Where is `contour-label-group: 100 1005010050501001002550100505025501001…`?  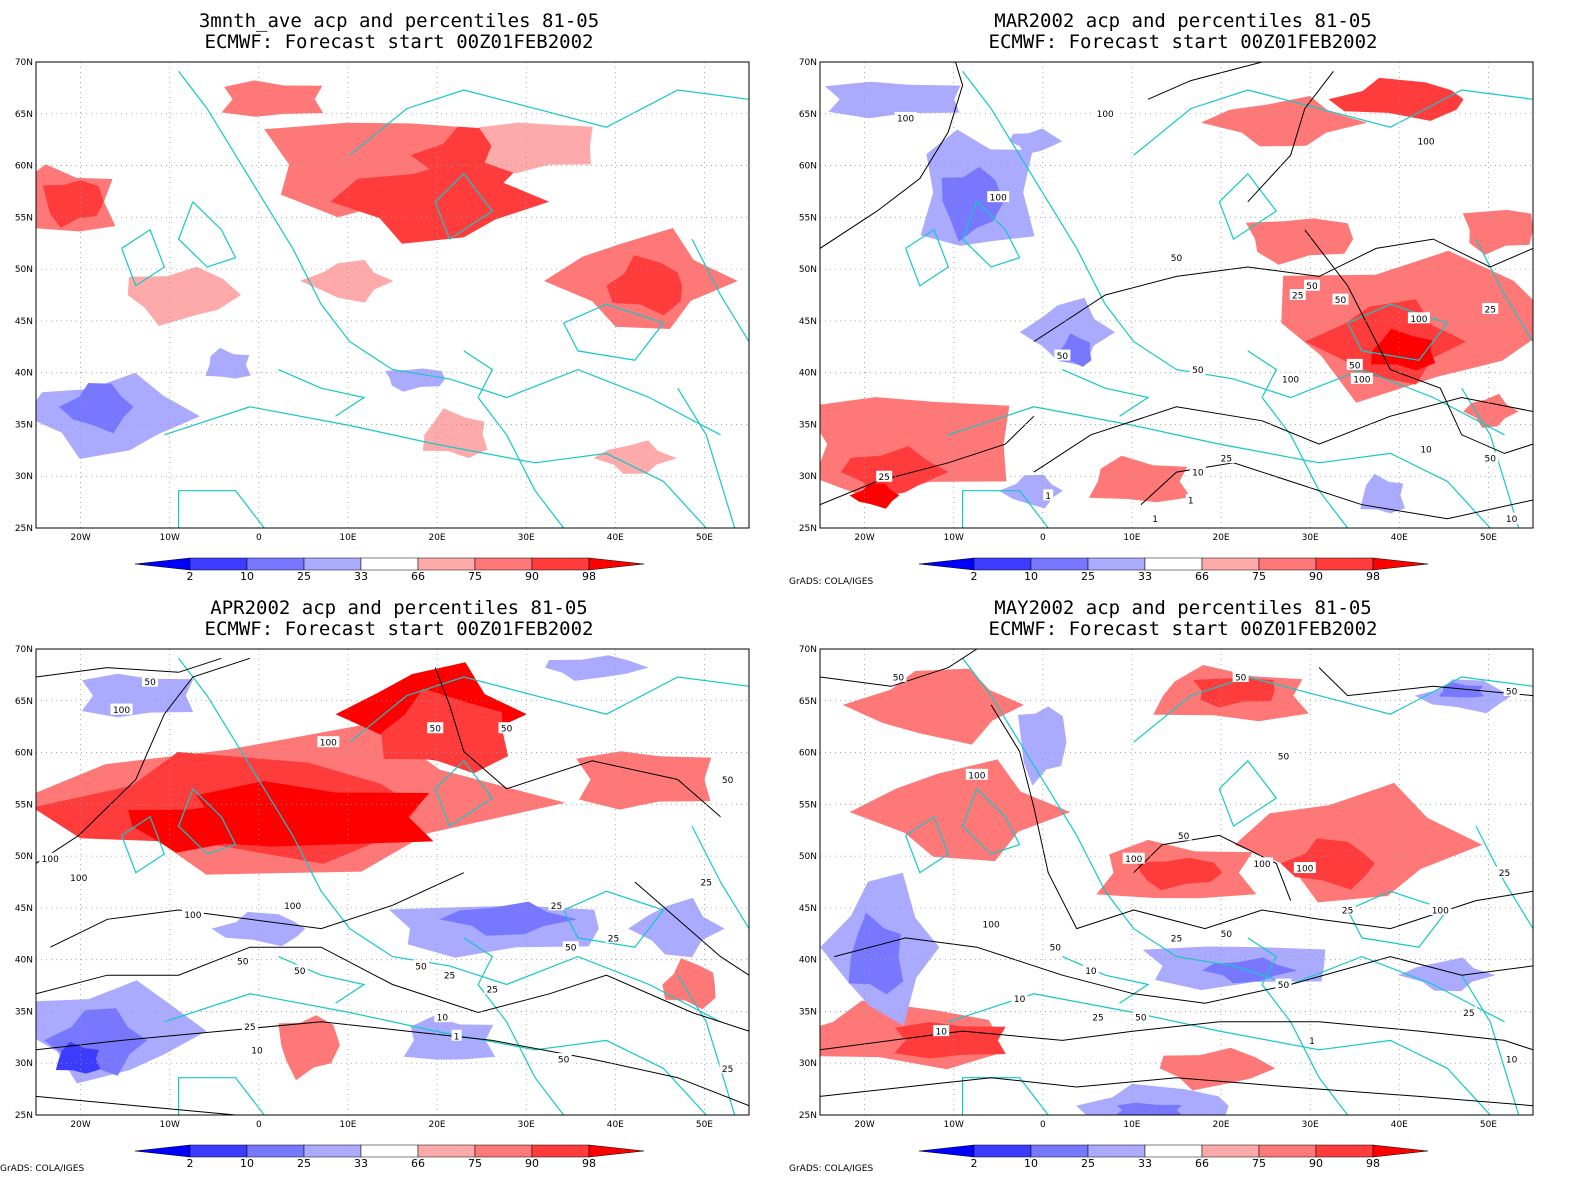 contour-label-group: 100 1005010050501001002550100505025501001… is located at coordinates (1198, 316).